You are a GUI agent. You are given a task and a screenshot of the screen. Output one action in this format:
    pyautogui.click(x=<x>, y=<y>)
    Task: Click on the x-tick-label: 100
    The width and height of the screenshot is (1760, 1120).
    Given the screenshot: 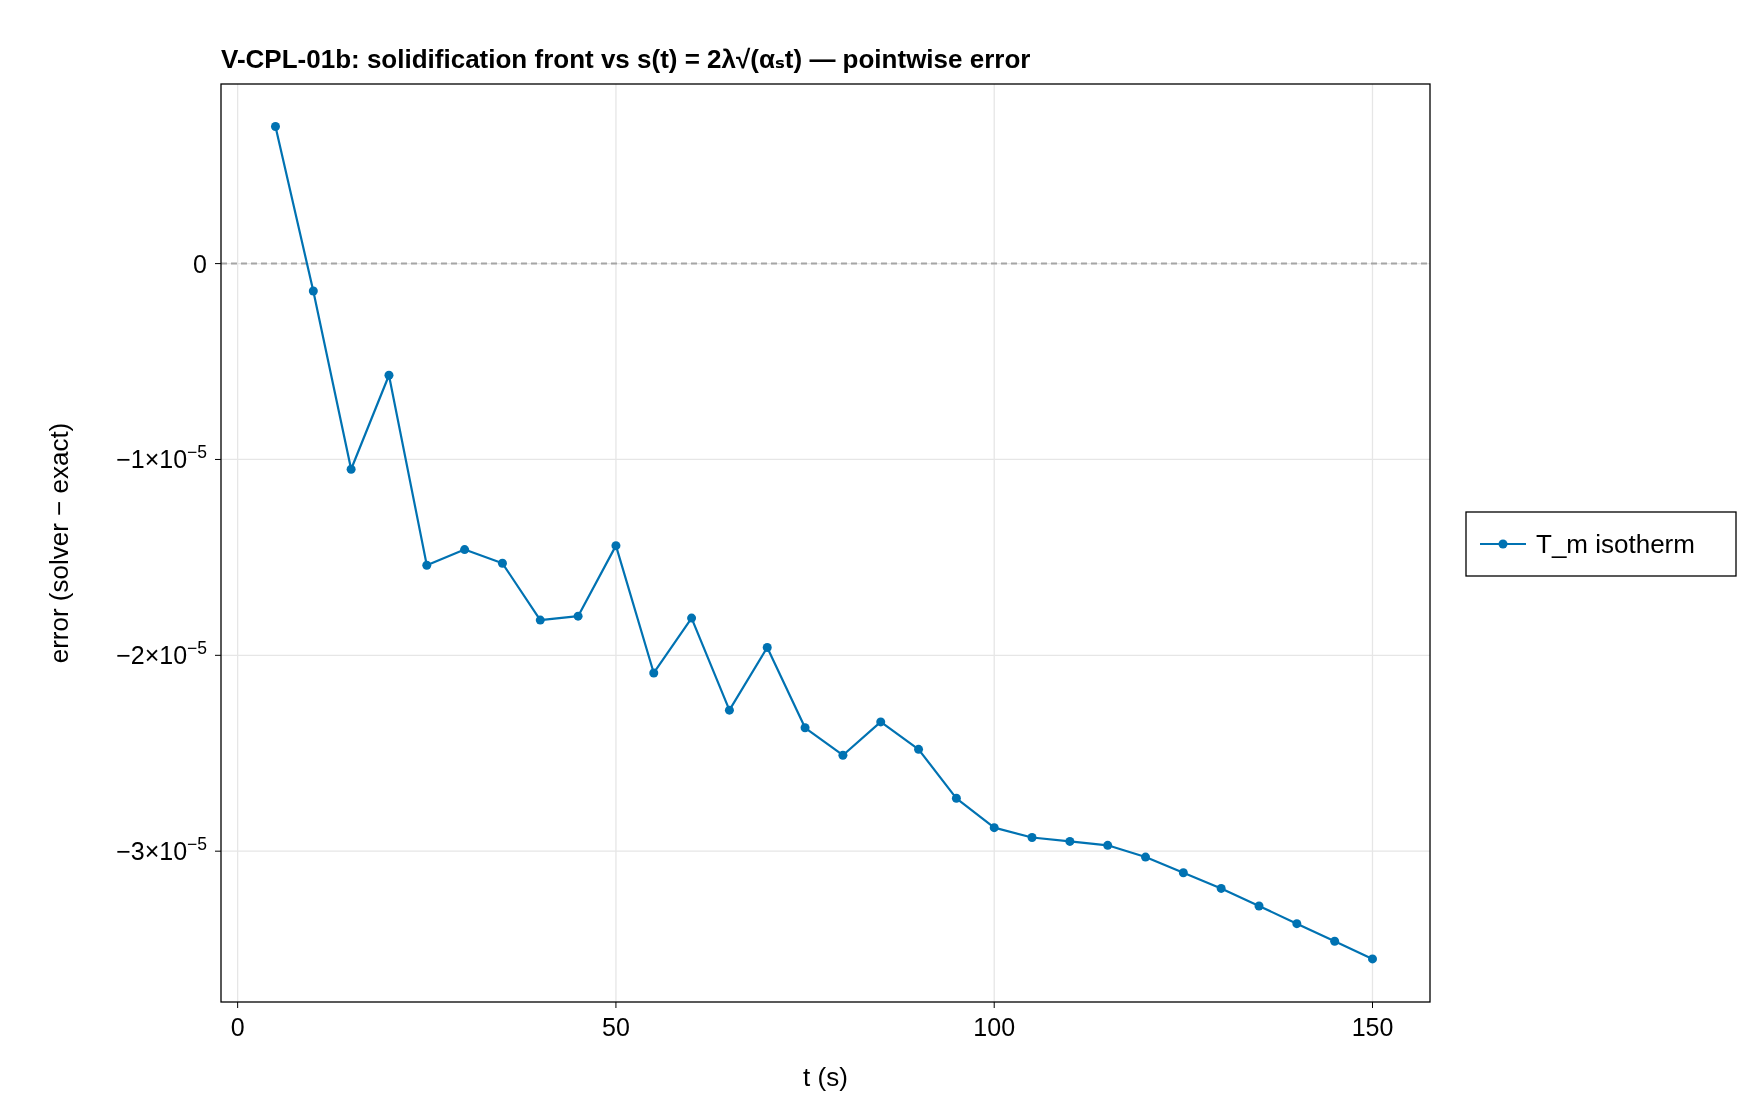 What is the action you would take?
    pyautogui.click(x=994, y=1027)
    